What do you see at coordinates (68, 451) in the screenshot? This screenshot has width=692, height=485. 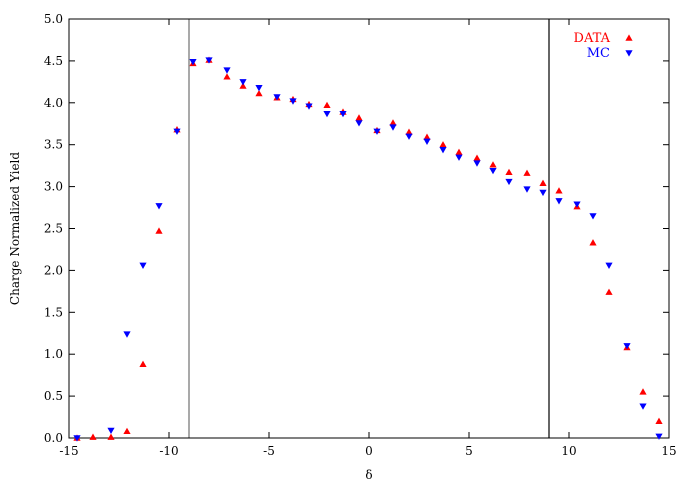 I see `x-tick-label: -15` at bounding box center [68, 451].